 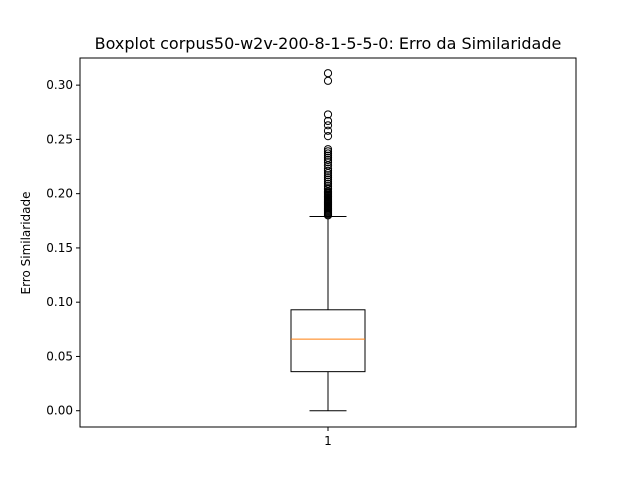 I want to click on y-tick-label: 0.00, so click(x=59, y=411).